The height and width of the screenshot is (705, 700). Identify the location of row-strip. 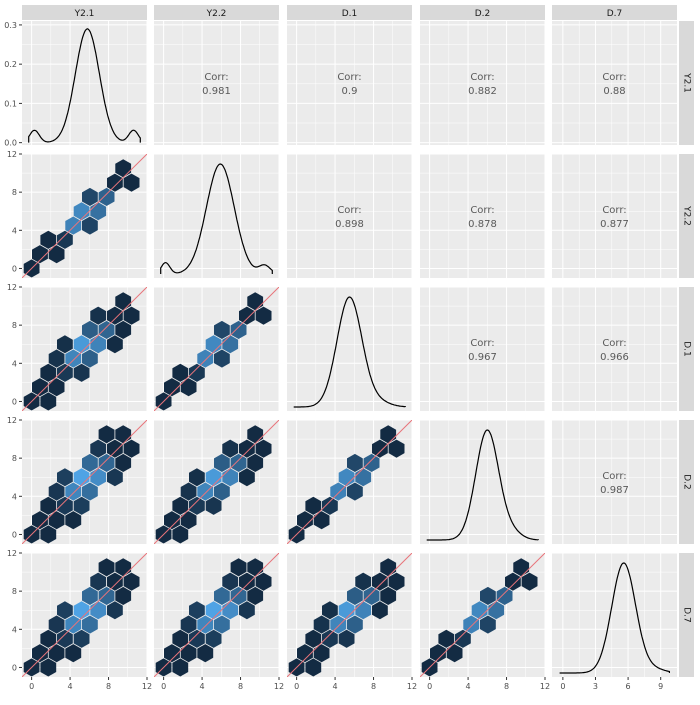
(686, 615).